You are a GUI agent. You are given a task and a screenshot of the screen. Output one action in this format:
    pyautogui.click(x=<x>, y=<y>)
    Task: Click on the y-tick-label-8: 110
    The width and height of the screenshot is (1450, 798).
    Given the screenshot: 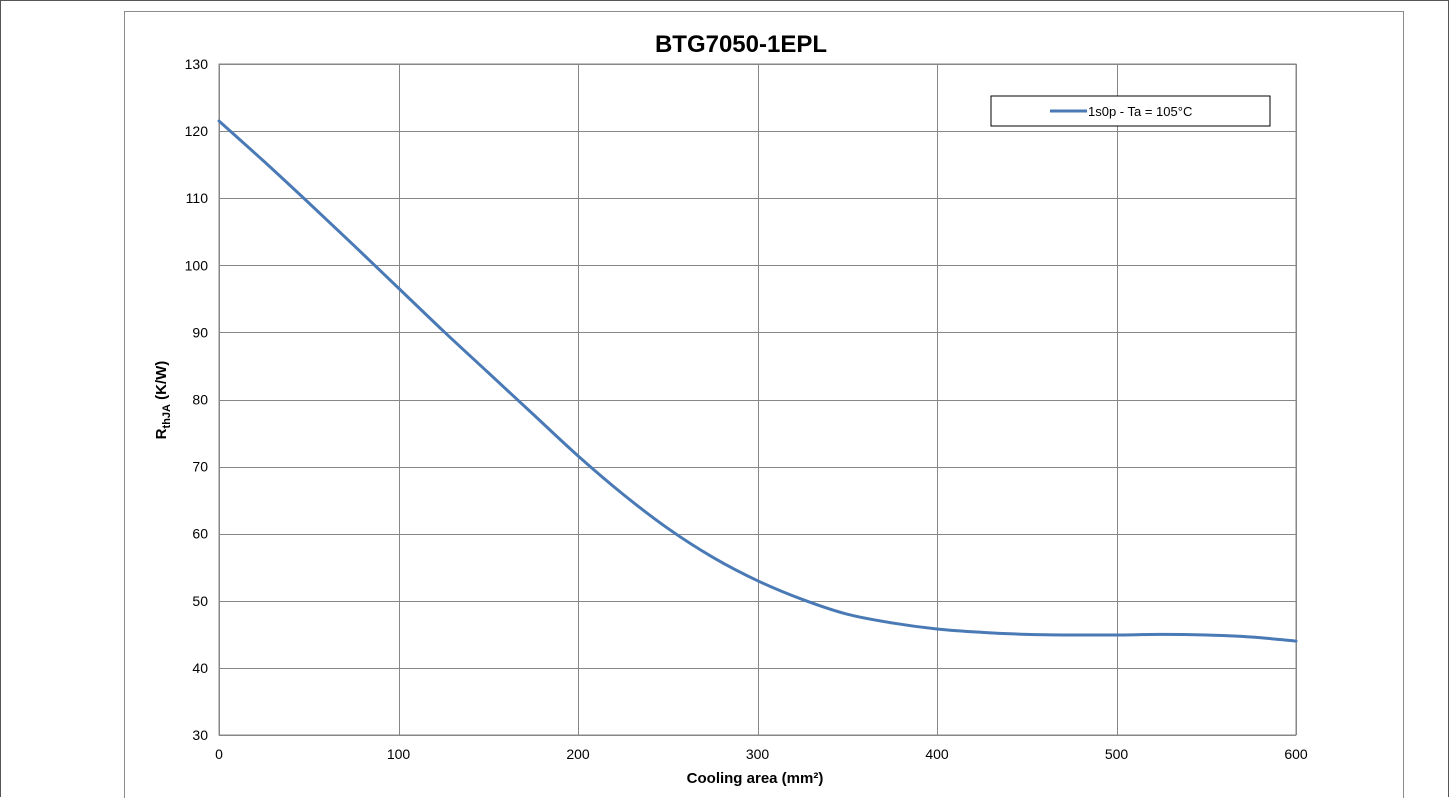 What is the action you would take?
    pyautogui.click(x=197, y=198)
    